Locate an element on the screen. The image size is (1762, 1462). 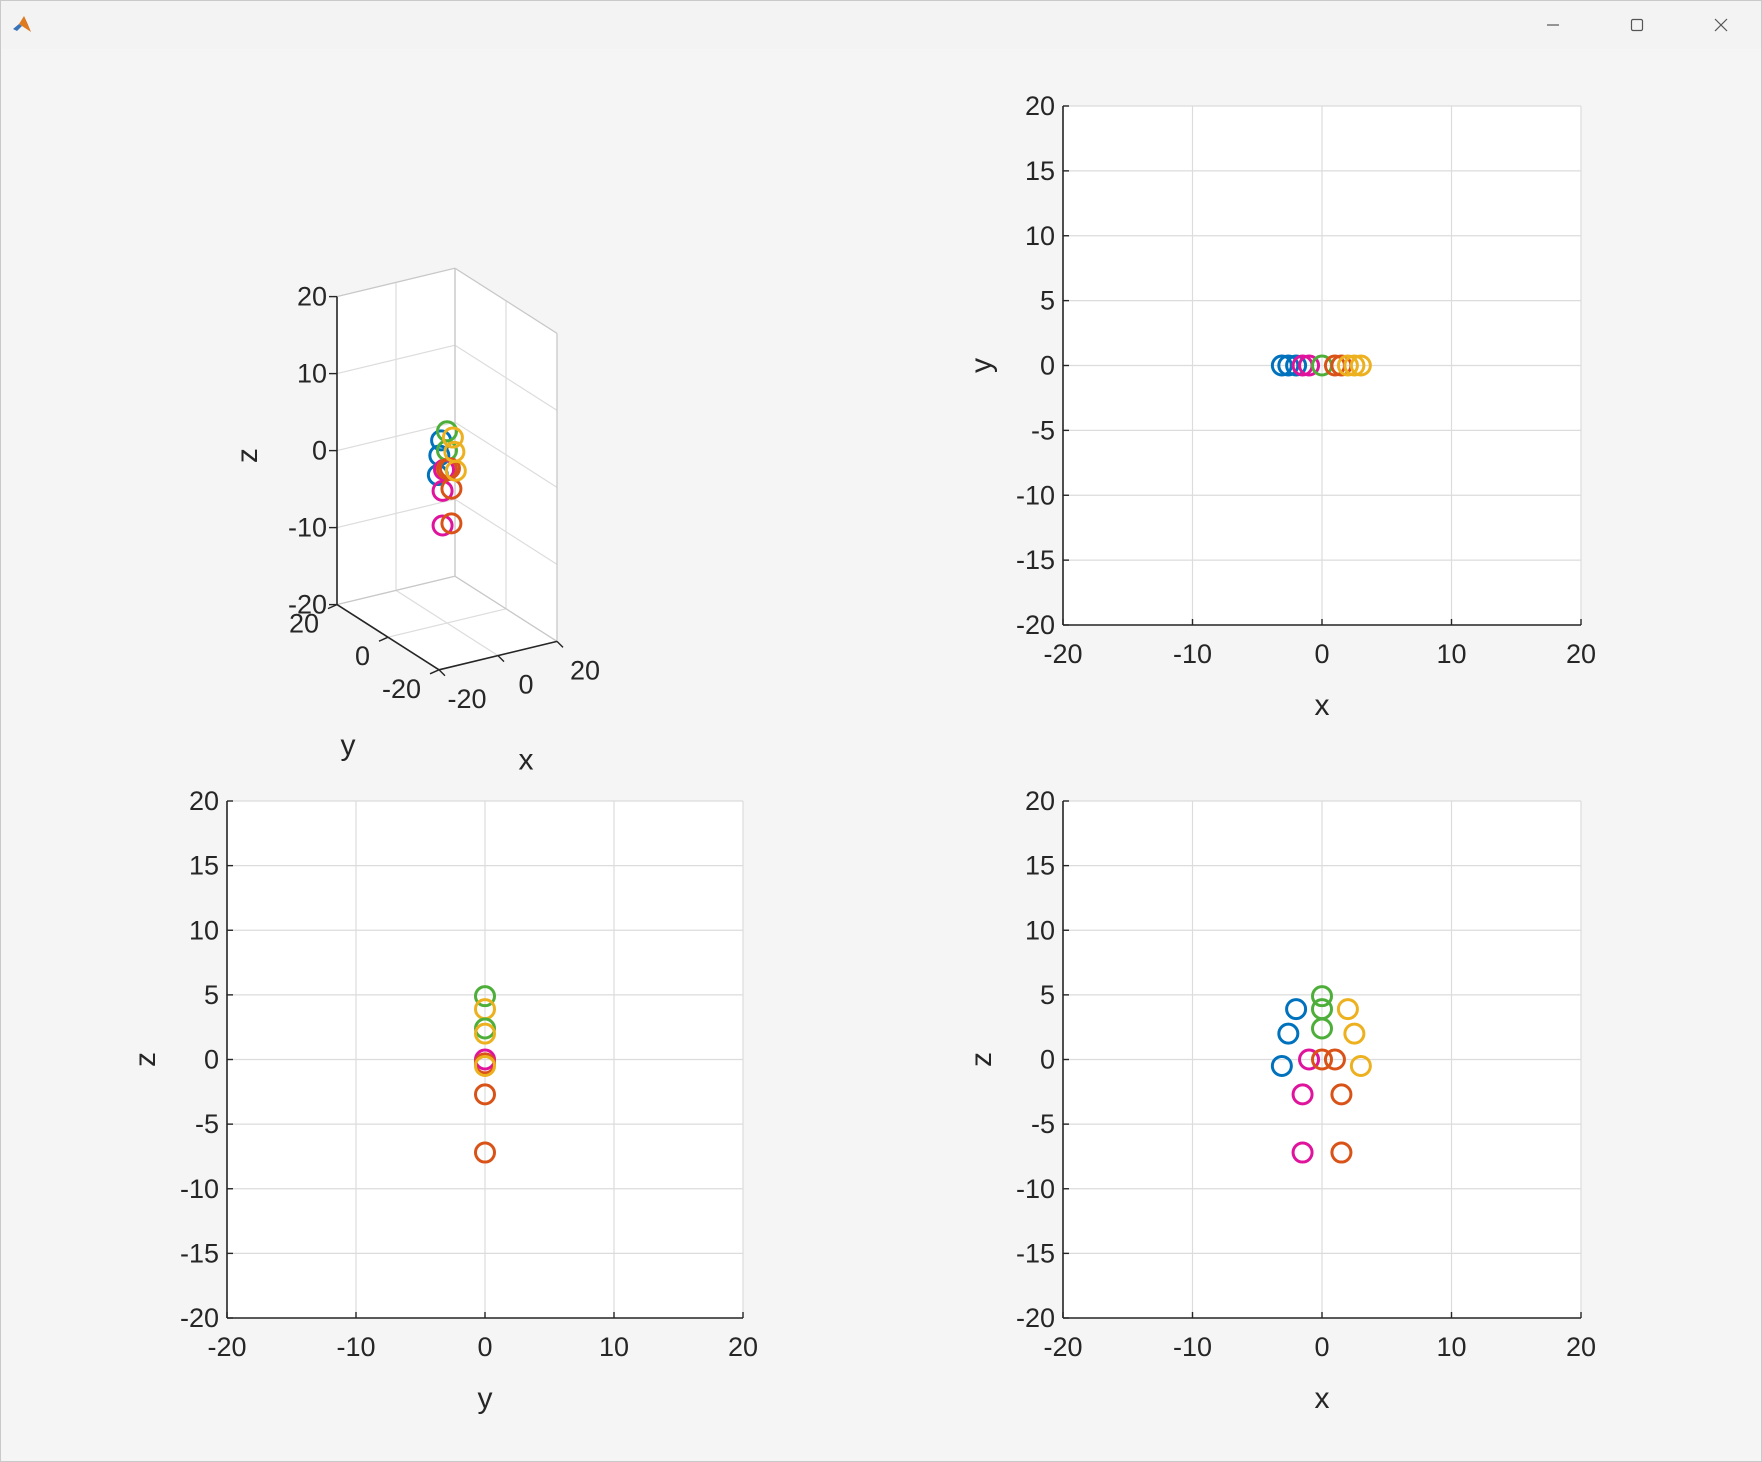
maximize-button is located at coordinates (1637, 25).